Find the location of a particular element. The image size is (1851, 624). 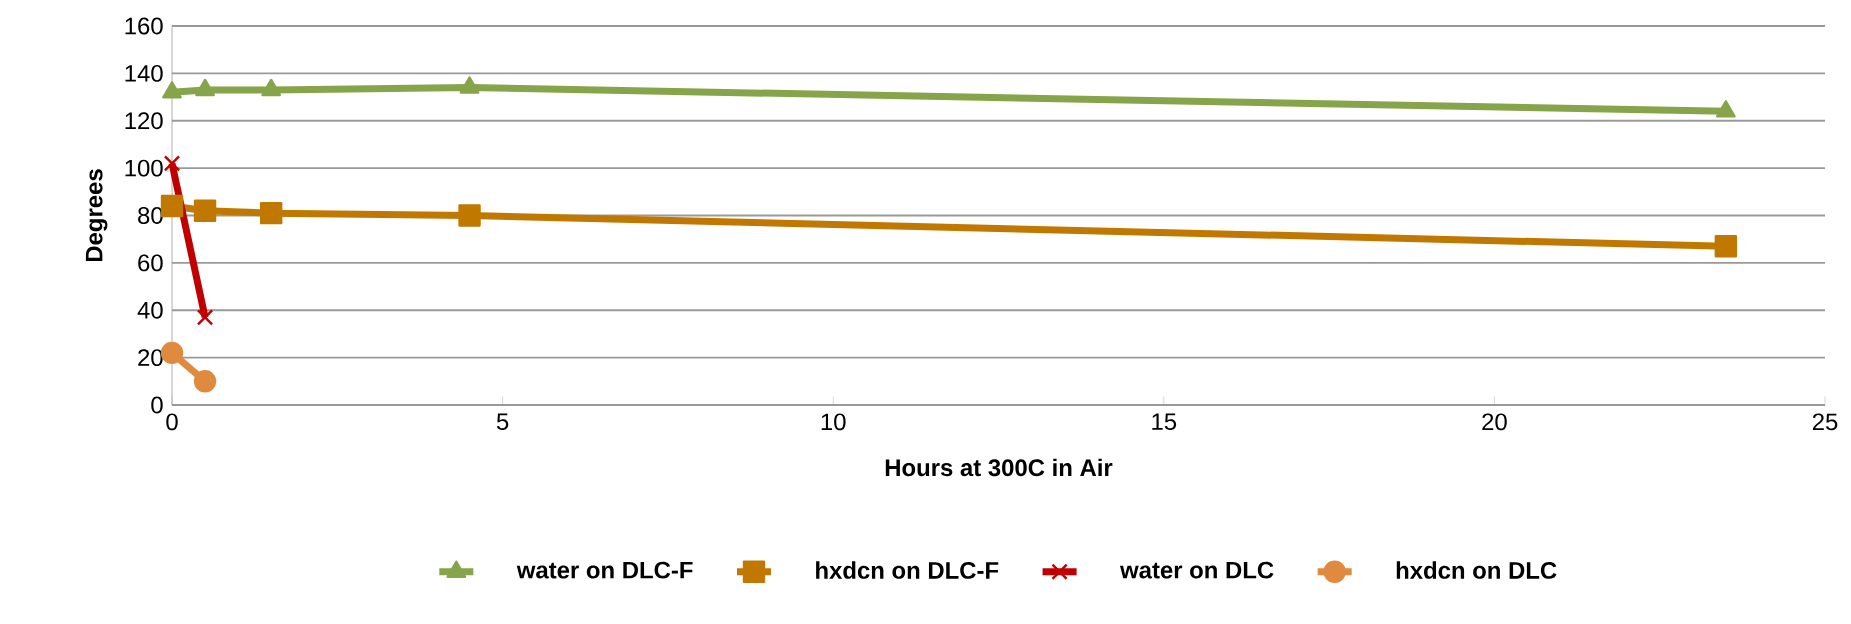

y-tick-label: 0 is located at coordinates (157, 405).